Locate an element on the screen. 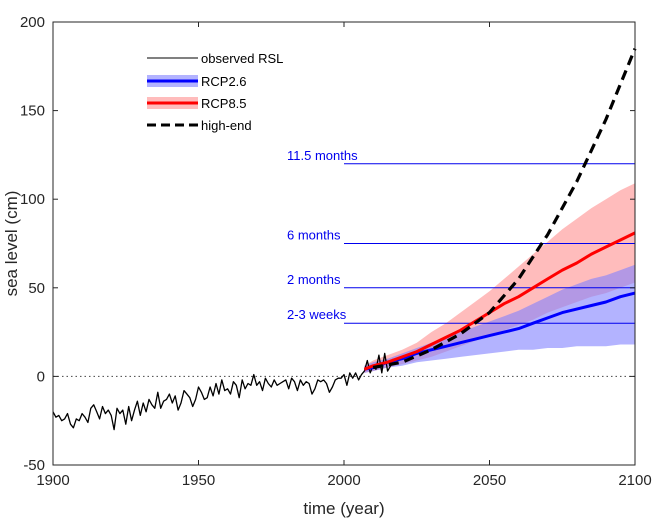  annotation-labels: 11.5 months 6 months 2 months 2-3 weeks is located at coordinates (322, 235).